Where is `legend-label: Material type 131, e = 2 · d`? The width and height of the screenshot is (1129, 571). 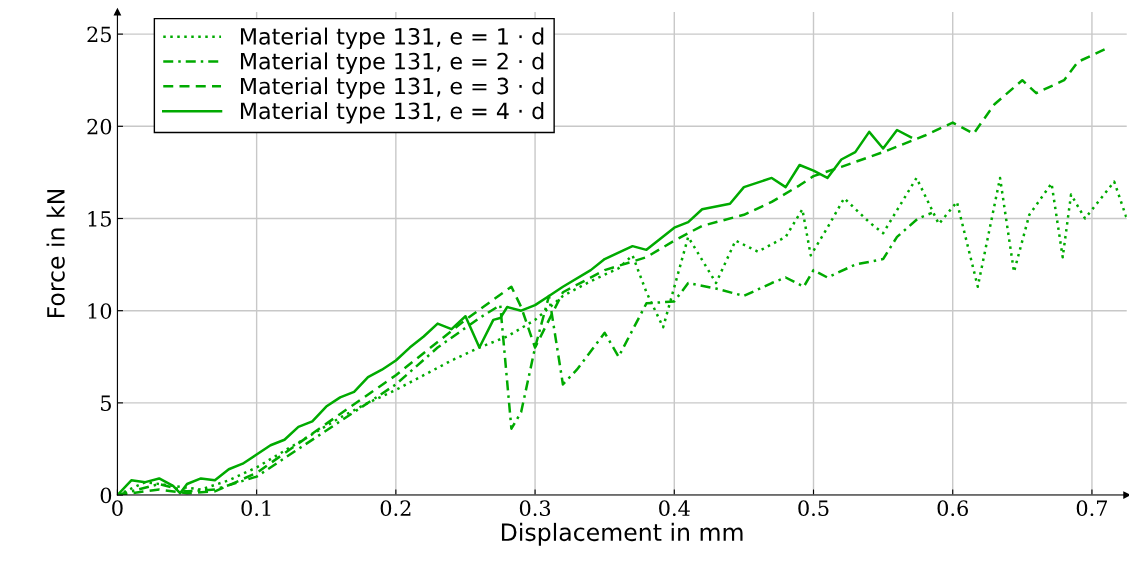 legend-label: Material type 131, e = 2 · d is located at coordinates (392, 63).